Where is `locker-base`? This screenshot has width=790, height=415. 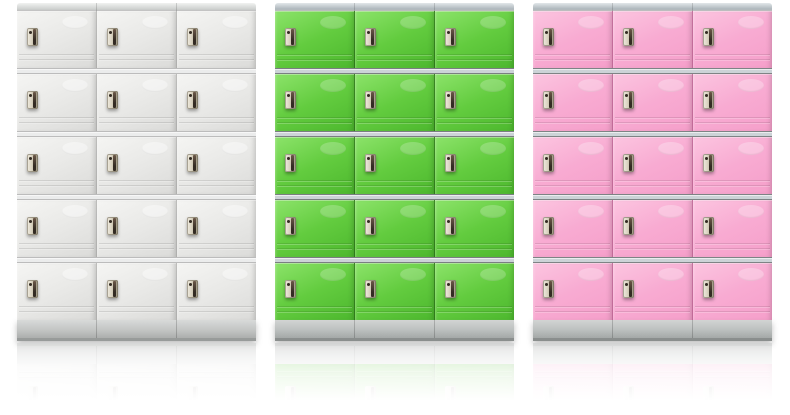
locker-base is located at coordinates (652, 330).